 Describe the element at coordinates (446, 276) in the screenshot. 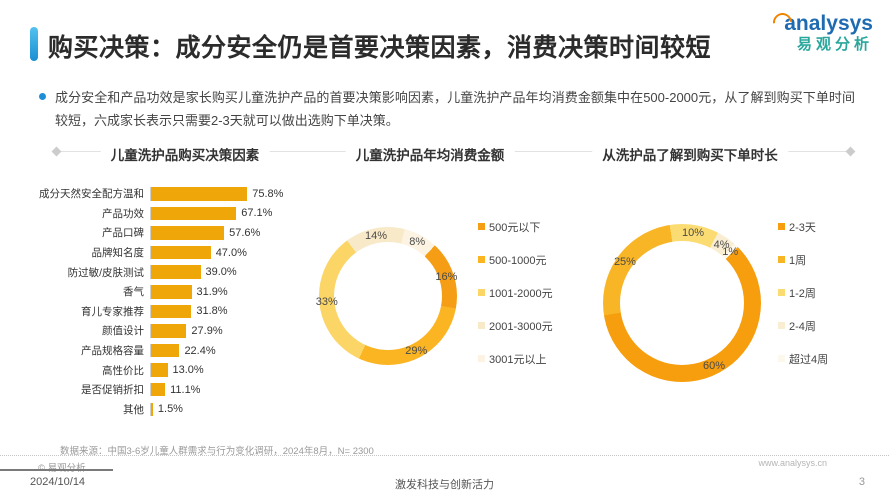

I see `donut-segment-label: 16%` at that location.